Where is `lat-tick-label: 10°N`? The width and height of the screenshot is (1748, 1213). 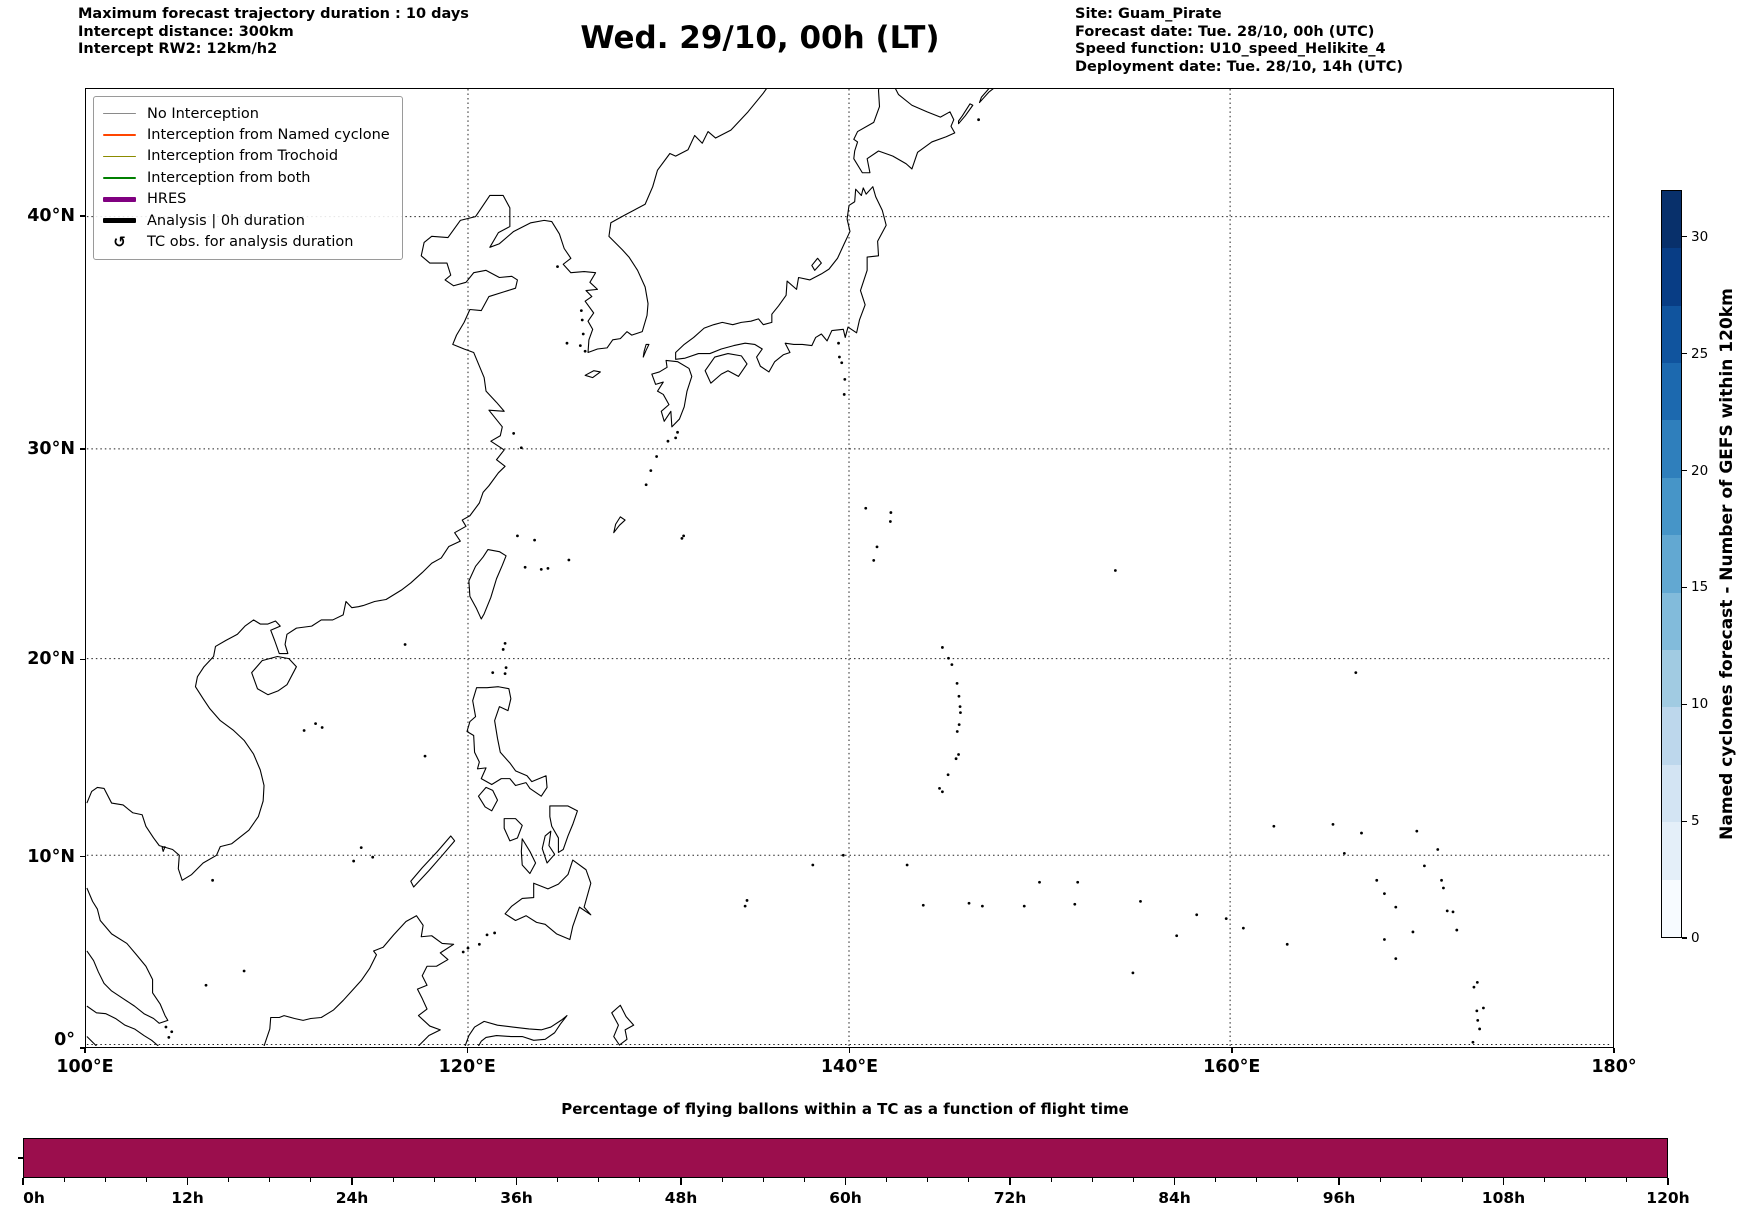
lat-tick-label: 10°N is located at coordinates (51, 856).